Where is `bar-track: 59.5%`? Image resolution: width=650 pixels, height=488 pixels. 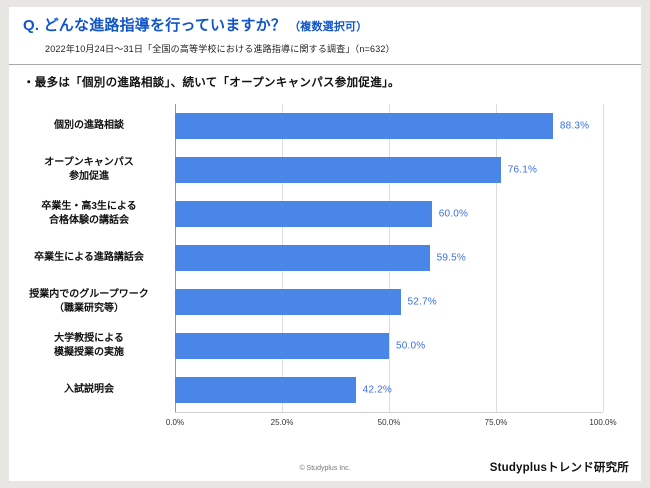 bar-track: 59.5% is located at coordinates (389, 258).